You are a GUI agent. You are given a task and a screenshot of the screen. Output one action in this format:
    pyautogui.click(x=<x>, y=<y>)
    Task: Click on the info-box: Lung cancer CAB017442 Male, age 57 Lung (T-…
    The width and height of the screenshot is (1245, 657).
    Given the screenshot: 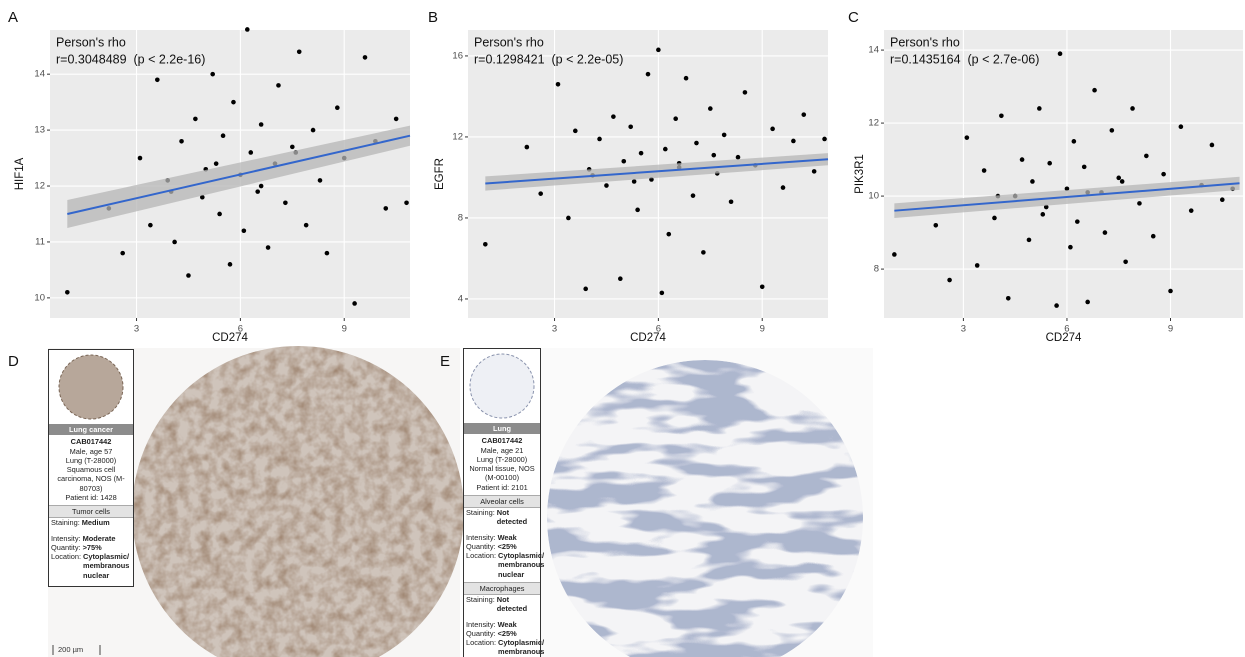 What is the action you would take?
    pyautogui.click(x=91, y=468)
    